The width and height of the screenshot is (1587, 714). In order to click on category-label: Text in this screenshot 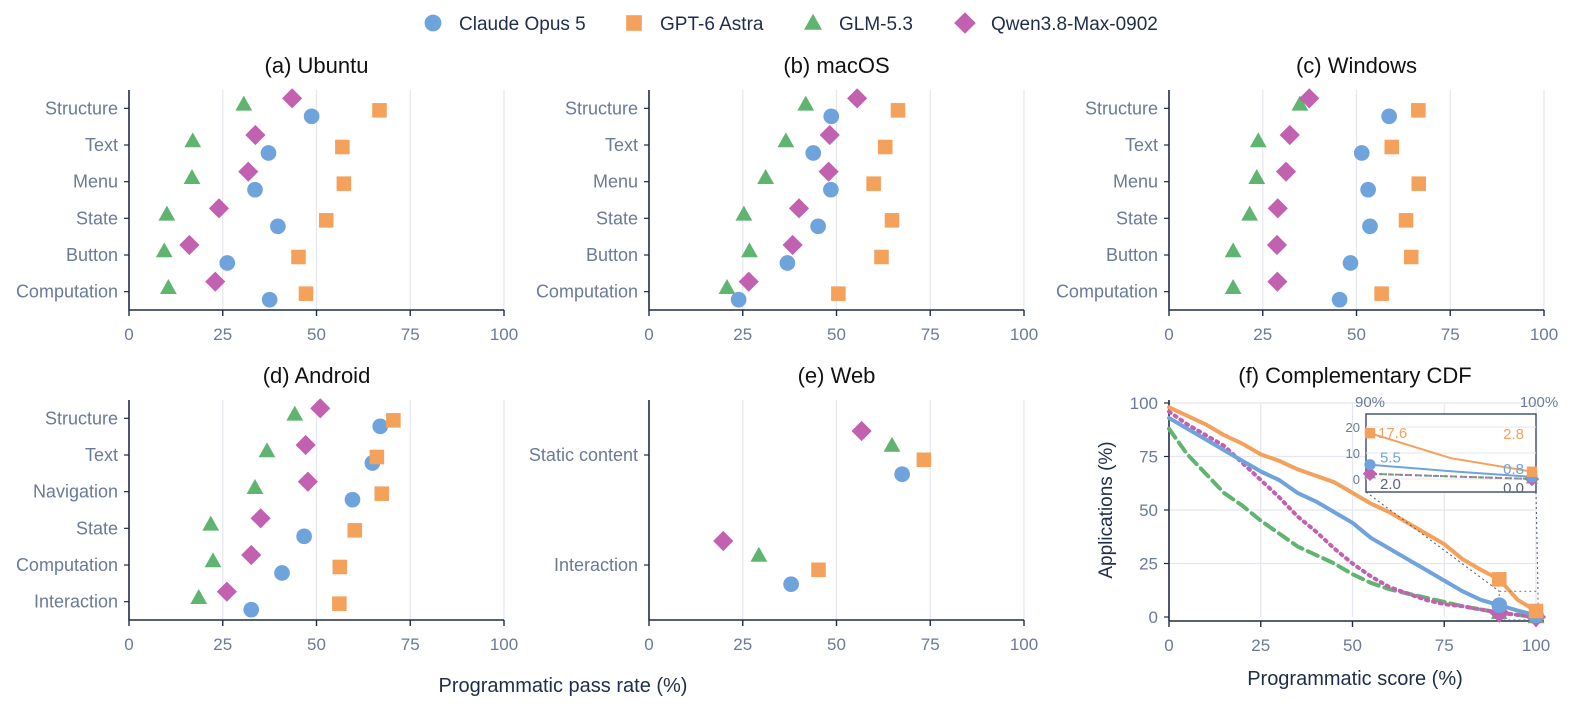, I will do `click(1141, 145)`.